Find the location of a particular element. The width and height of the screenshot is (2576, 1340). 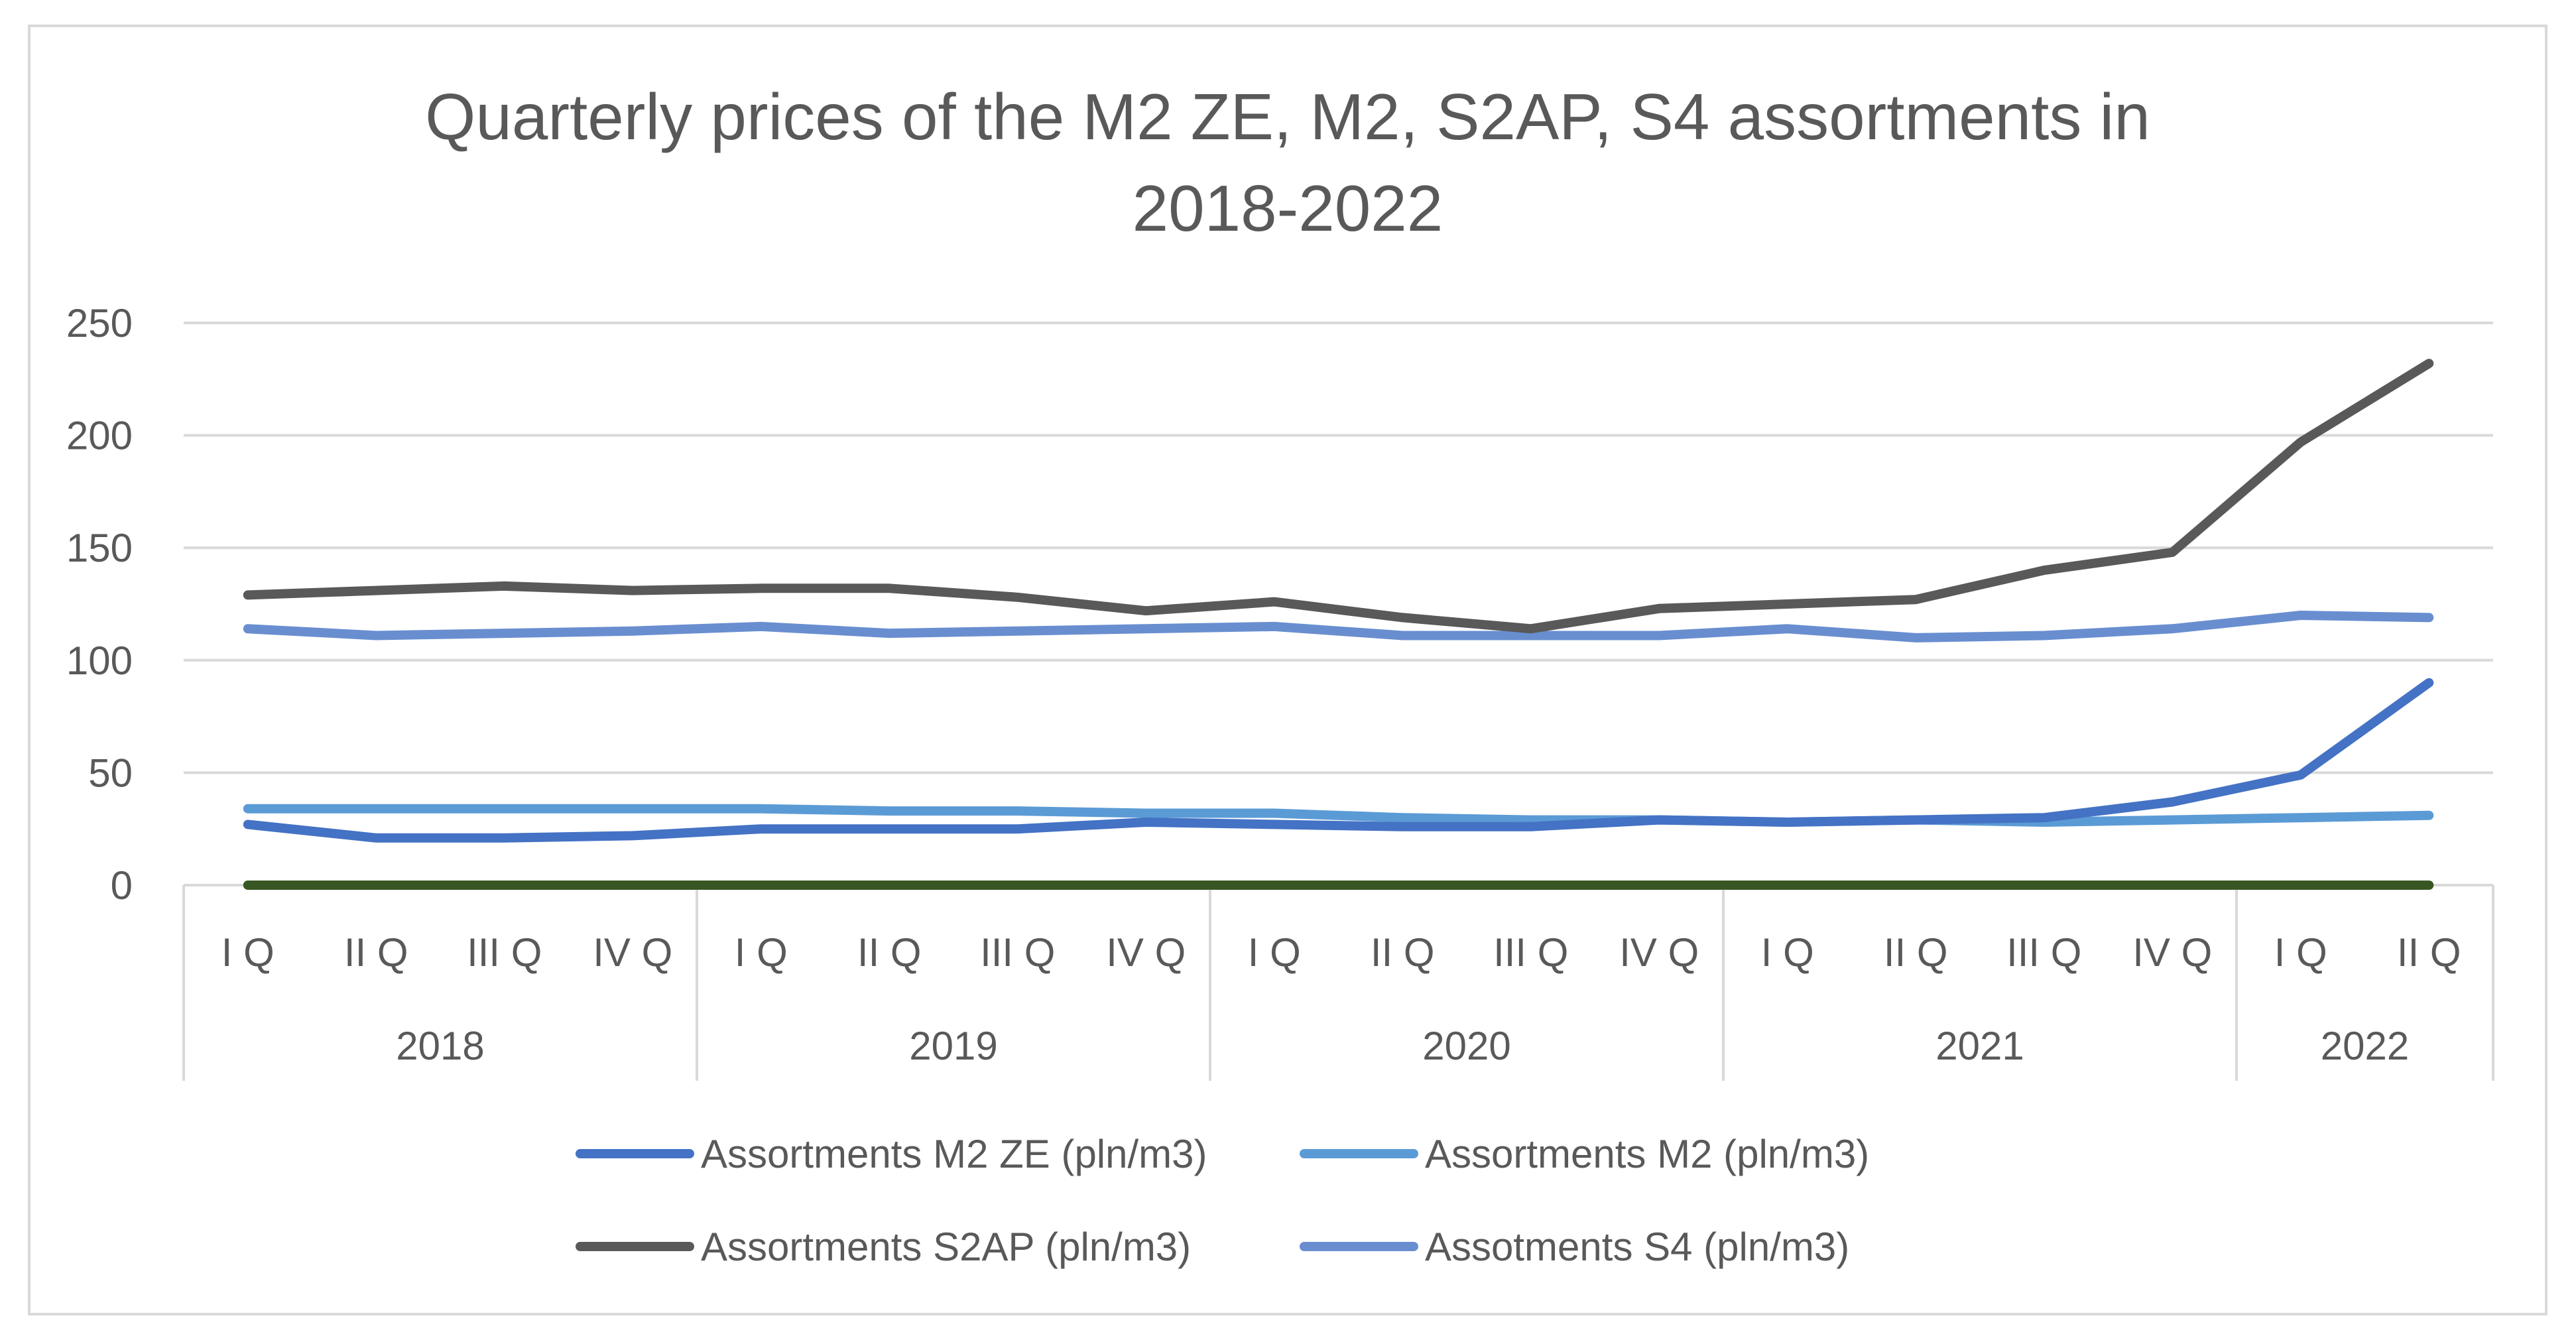

y-tick-label: 0 is located at coordinates (122, 886).